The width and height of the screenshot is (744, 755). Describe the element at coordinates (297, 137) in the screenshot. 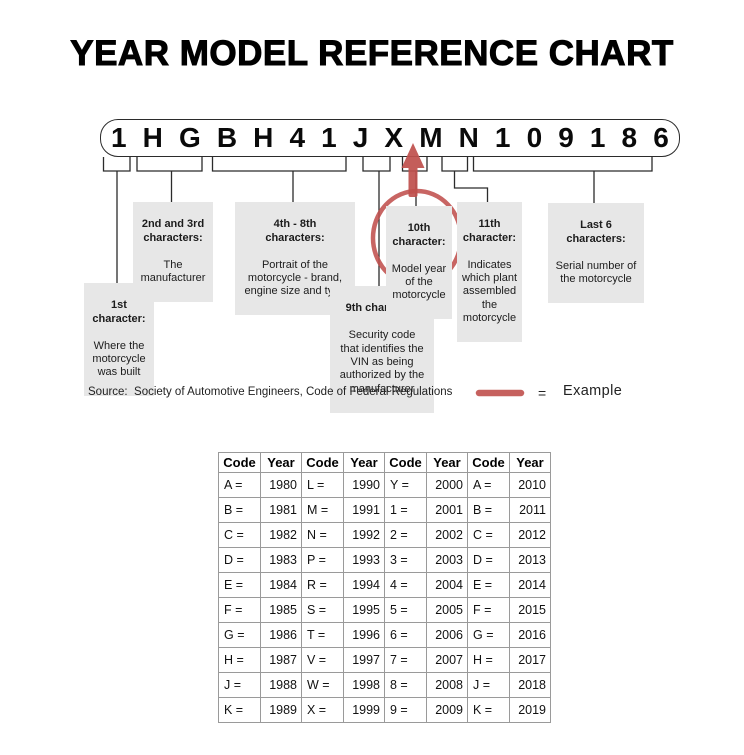

I see `vin-character: 4` at that location.